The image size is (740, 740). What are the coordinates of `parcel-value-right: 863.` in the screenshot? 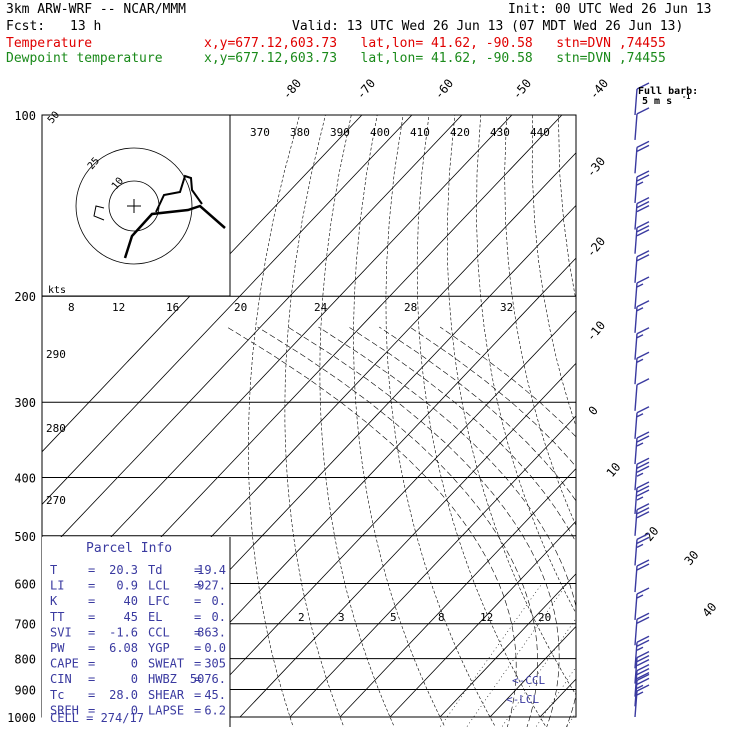 It's located at (211, 632).